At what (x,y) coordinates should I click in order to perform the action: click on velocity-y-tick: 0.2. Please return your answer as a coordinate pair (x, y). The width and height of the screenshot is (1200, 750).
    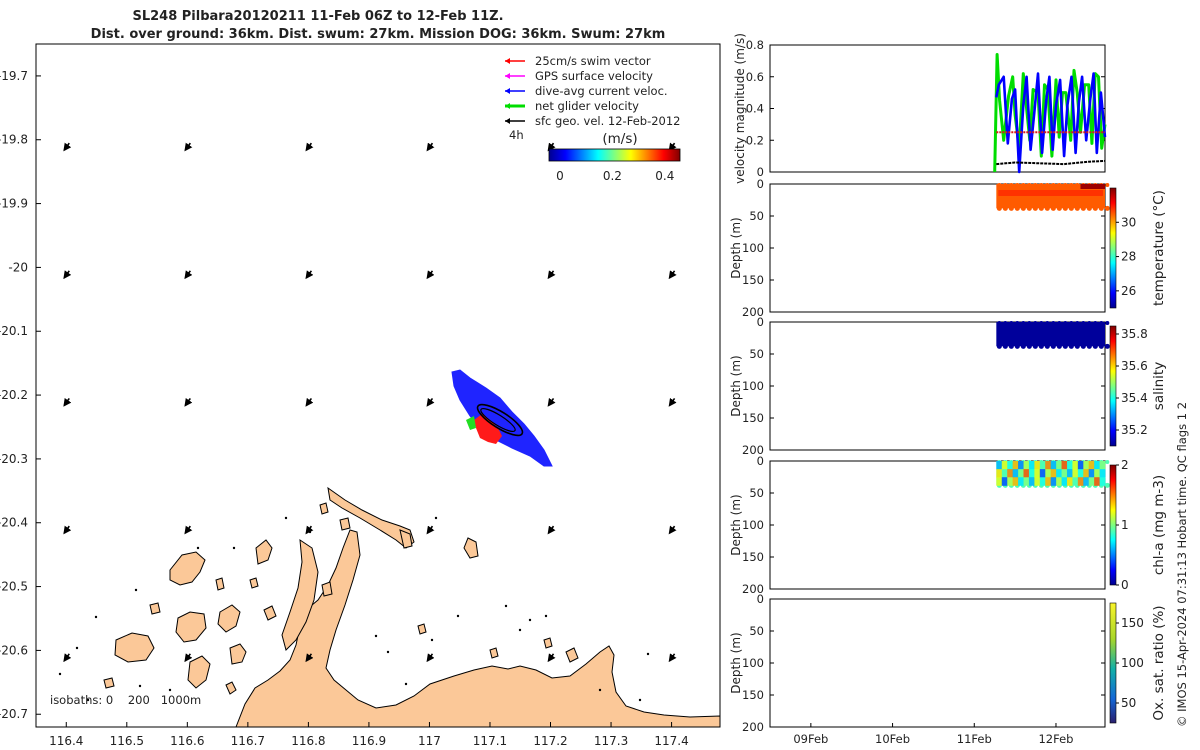
    Looking at the image, I should click on (755, 140).